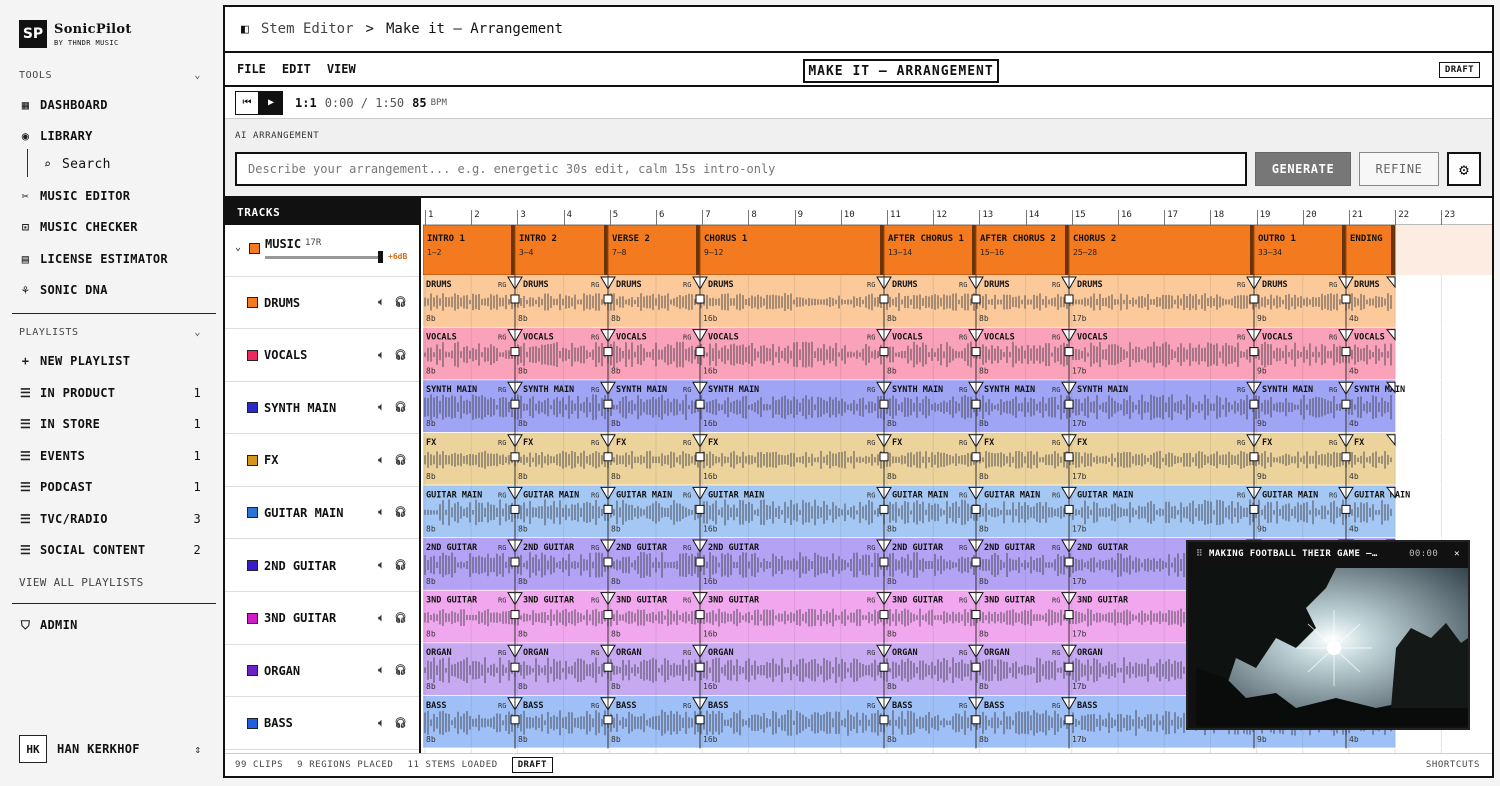 Image resolution: width=1500 pixels, height=786 pixels. Describe the element at coordinates (322, 724) in the screenshot. I see `track-row-bass: BASS 🔈︎ 🎧︎` at that location.